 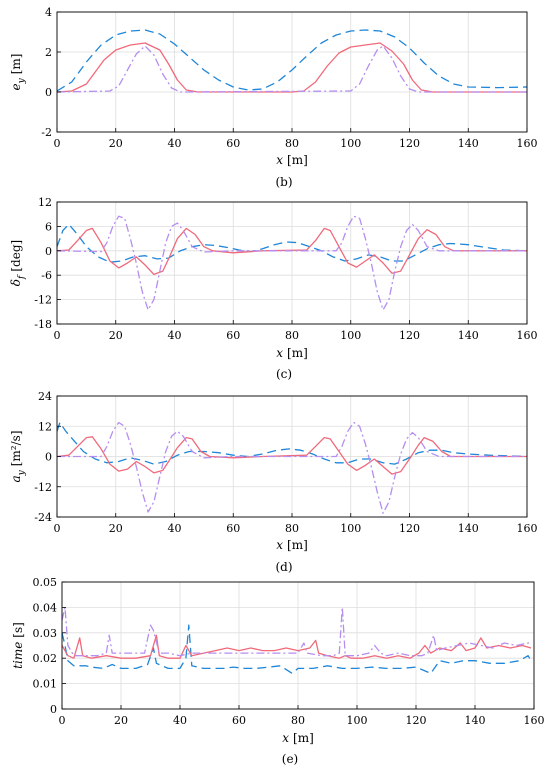 What do you see at coordinates (18, 630) in the screenshot?
I see `y-axis-unit: [s]` at bounding box center [18, 630].